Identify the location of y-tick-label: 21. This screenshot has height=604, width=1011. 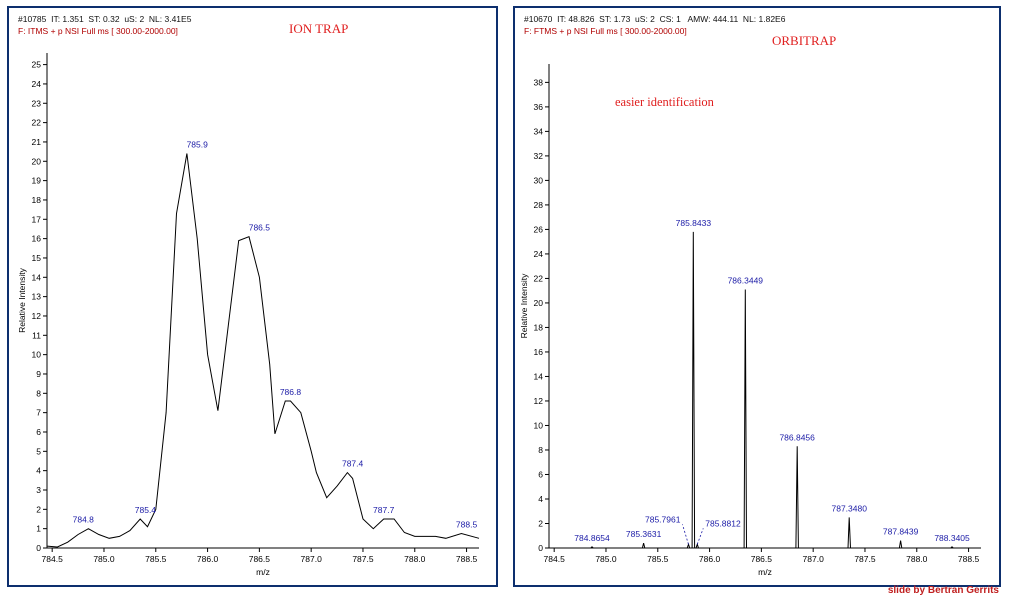
(37, 142).